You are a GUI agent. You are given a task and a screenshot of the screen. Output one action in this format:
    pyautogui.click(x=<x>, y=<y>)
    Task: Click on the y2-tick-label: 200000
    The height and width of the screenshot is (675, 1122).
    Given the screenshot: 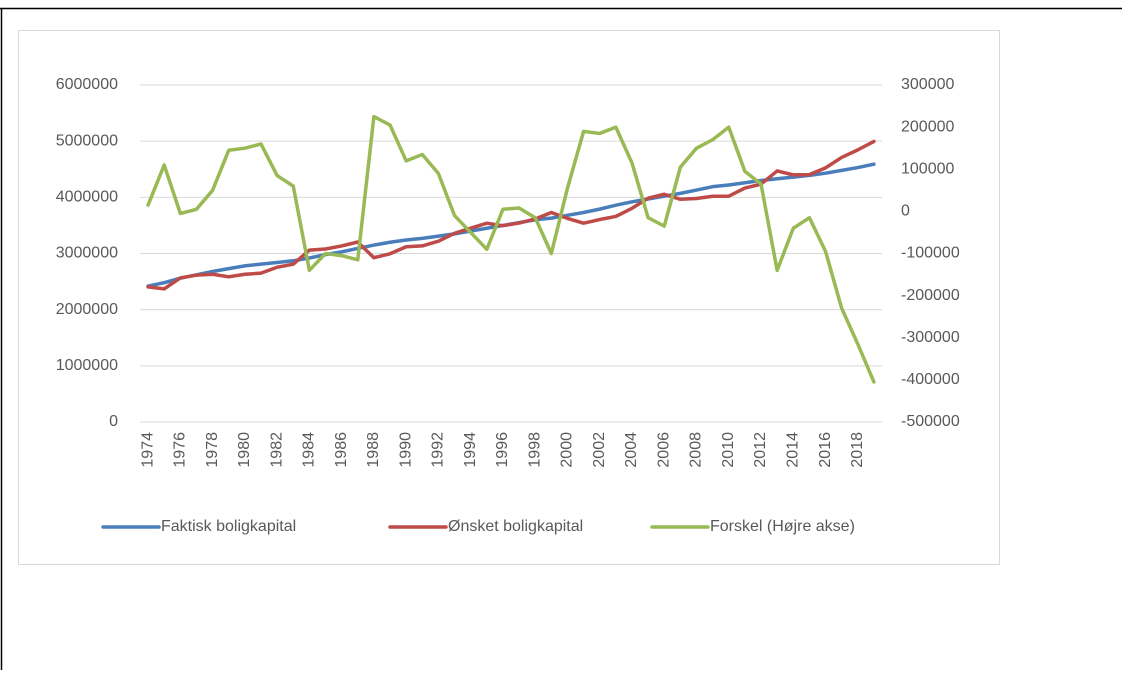 What is the action you would take?
    pyautogui.click(x=927, y=126)
    